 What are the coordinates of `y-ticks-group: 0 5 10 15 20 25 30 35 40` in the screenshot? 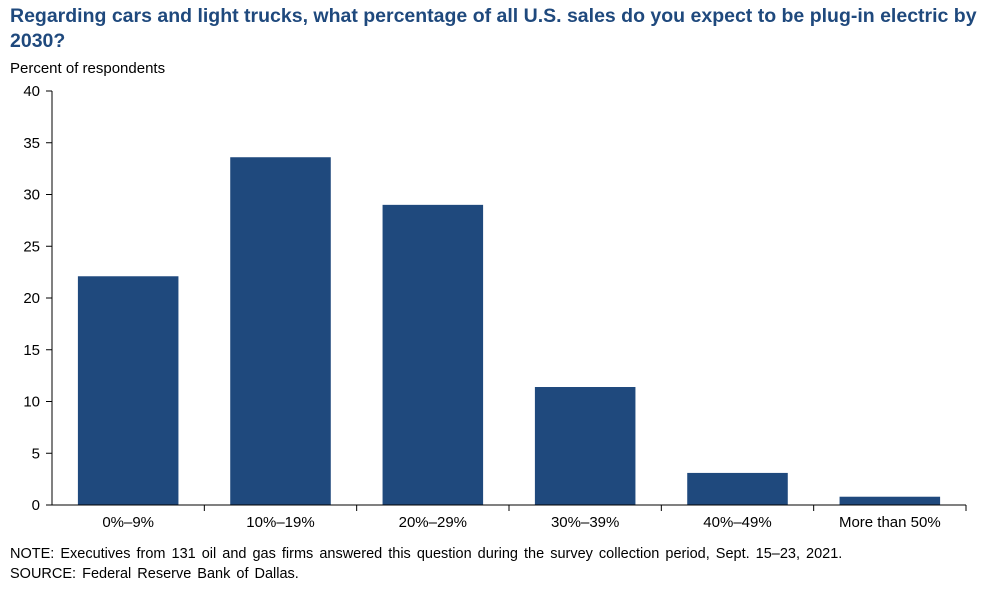 It's located at (31, 298).